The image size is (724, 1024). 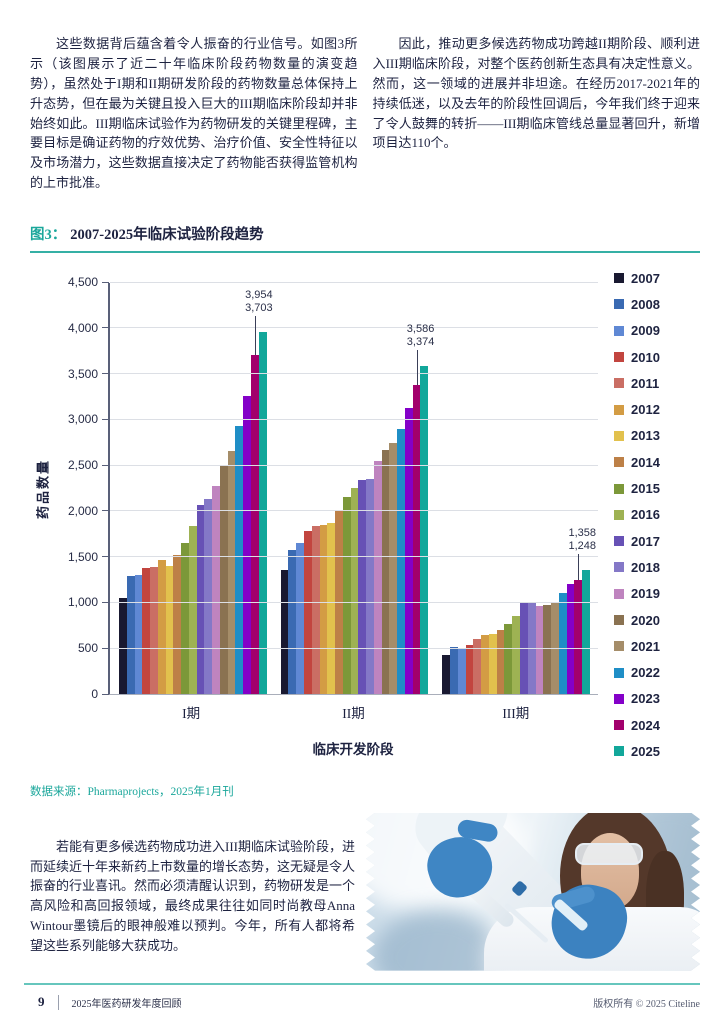 What do you see at coordinates (582, 539) in the screenshot?
I see `data-label-III期: 1,358 1,248` at bounding box center [582, 539].